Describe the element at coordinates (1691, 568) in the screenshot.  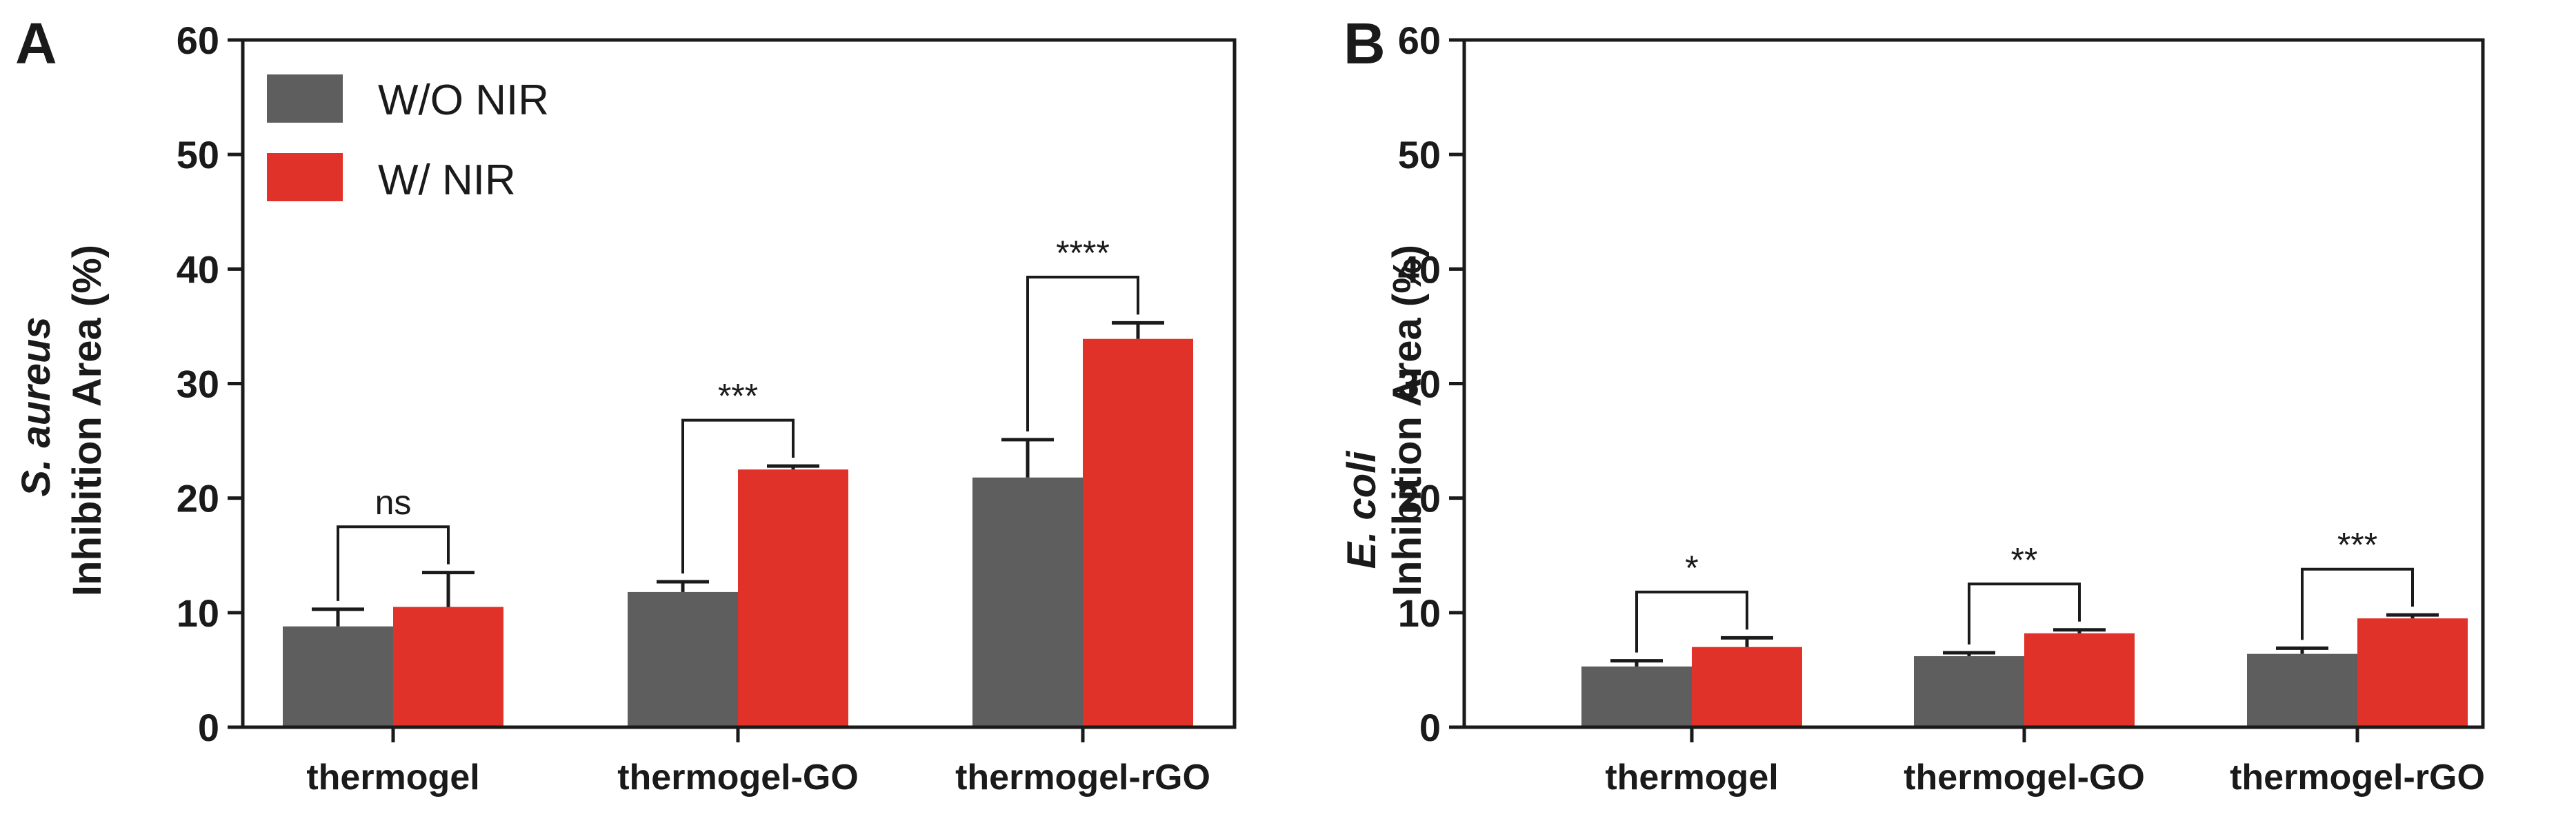
I see `panel-b-significance-label-0: *` at that location.